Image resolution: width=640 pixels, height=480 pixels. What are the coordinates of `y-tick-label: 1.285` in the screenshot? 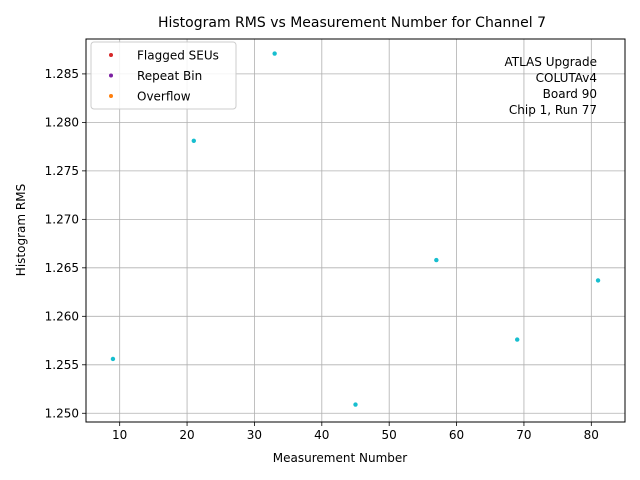 It's located at (62, 74).